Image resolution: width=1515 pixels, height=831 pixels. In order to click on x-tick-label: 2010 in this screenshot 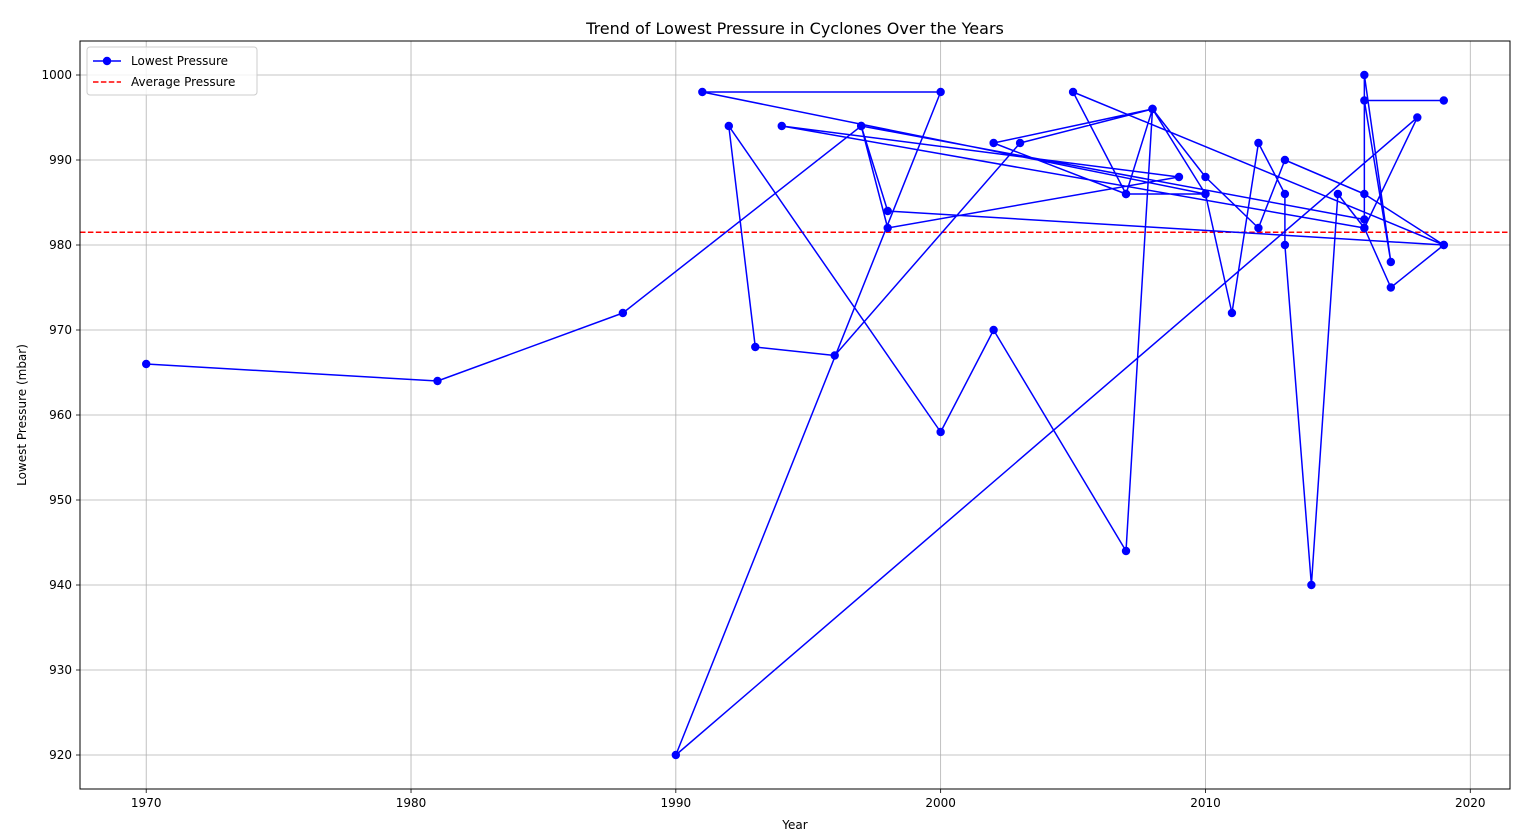, I will do `click(1205, 803)`.